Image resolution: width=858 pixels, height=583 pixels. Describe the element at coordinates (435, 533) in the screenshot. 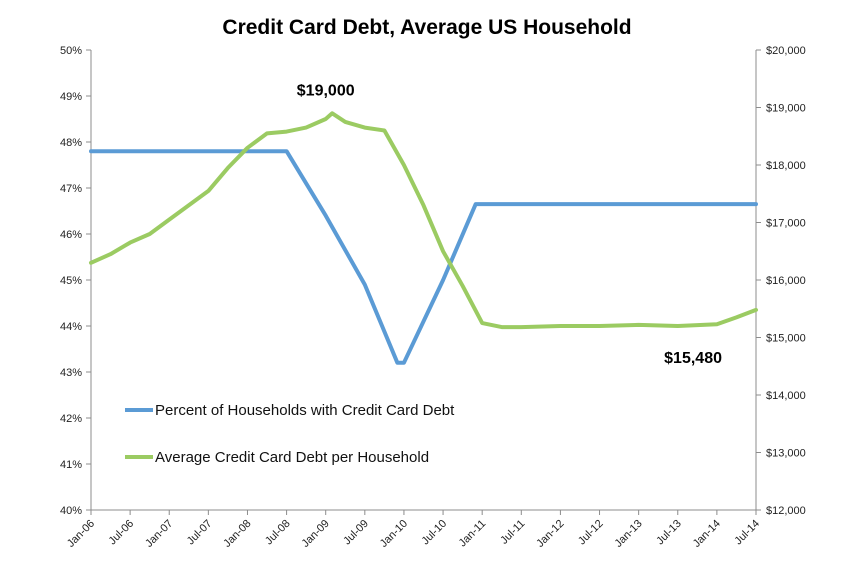

I see `x-tick-label: Jul-10` at that location.